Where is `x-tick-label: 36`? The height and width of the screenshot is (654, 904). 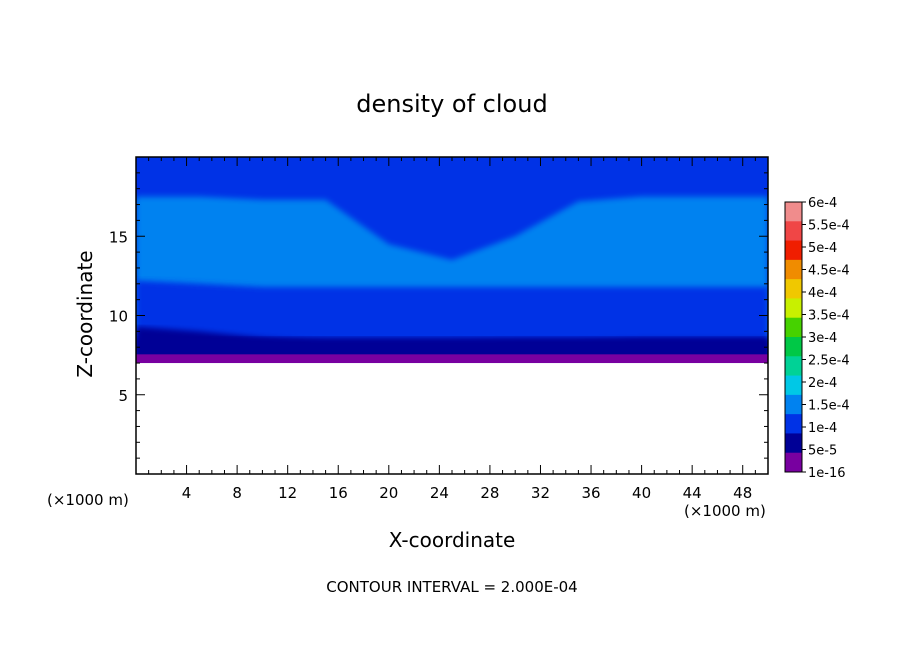 x-tick-label: 36 is located at coordinates (590, 493).